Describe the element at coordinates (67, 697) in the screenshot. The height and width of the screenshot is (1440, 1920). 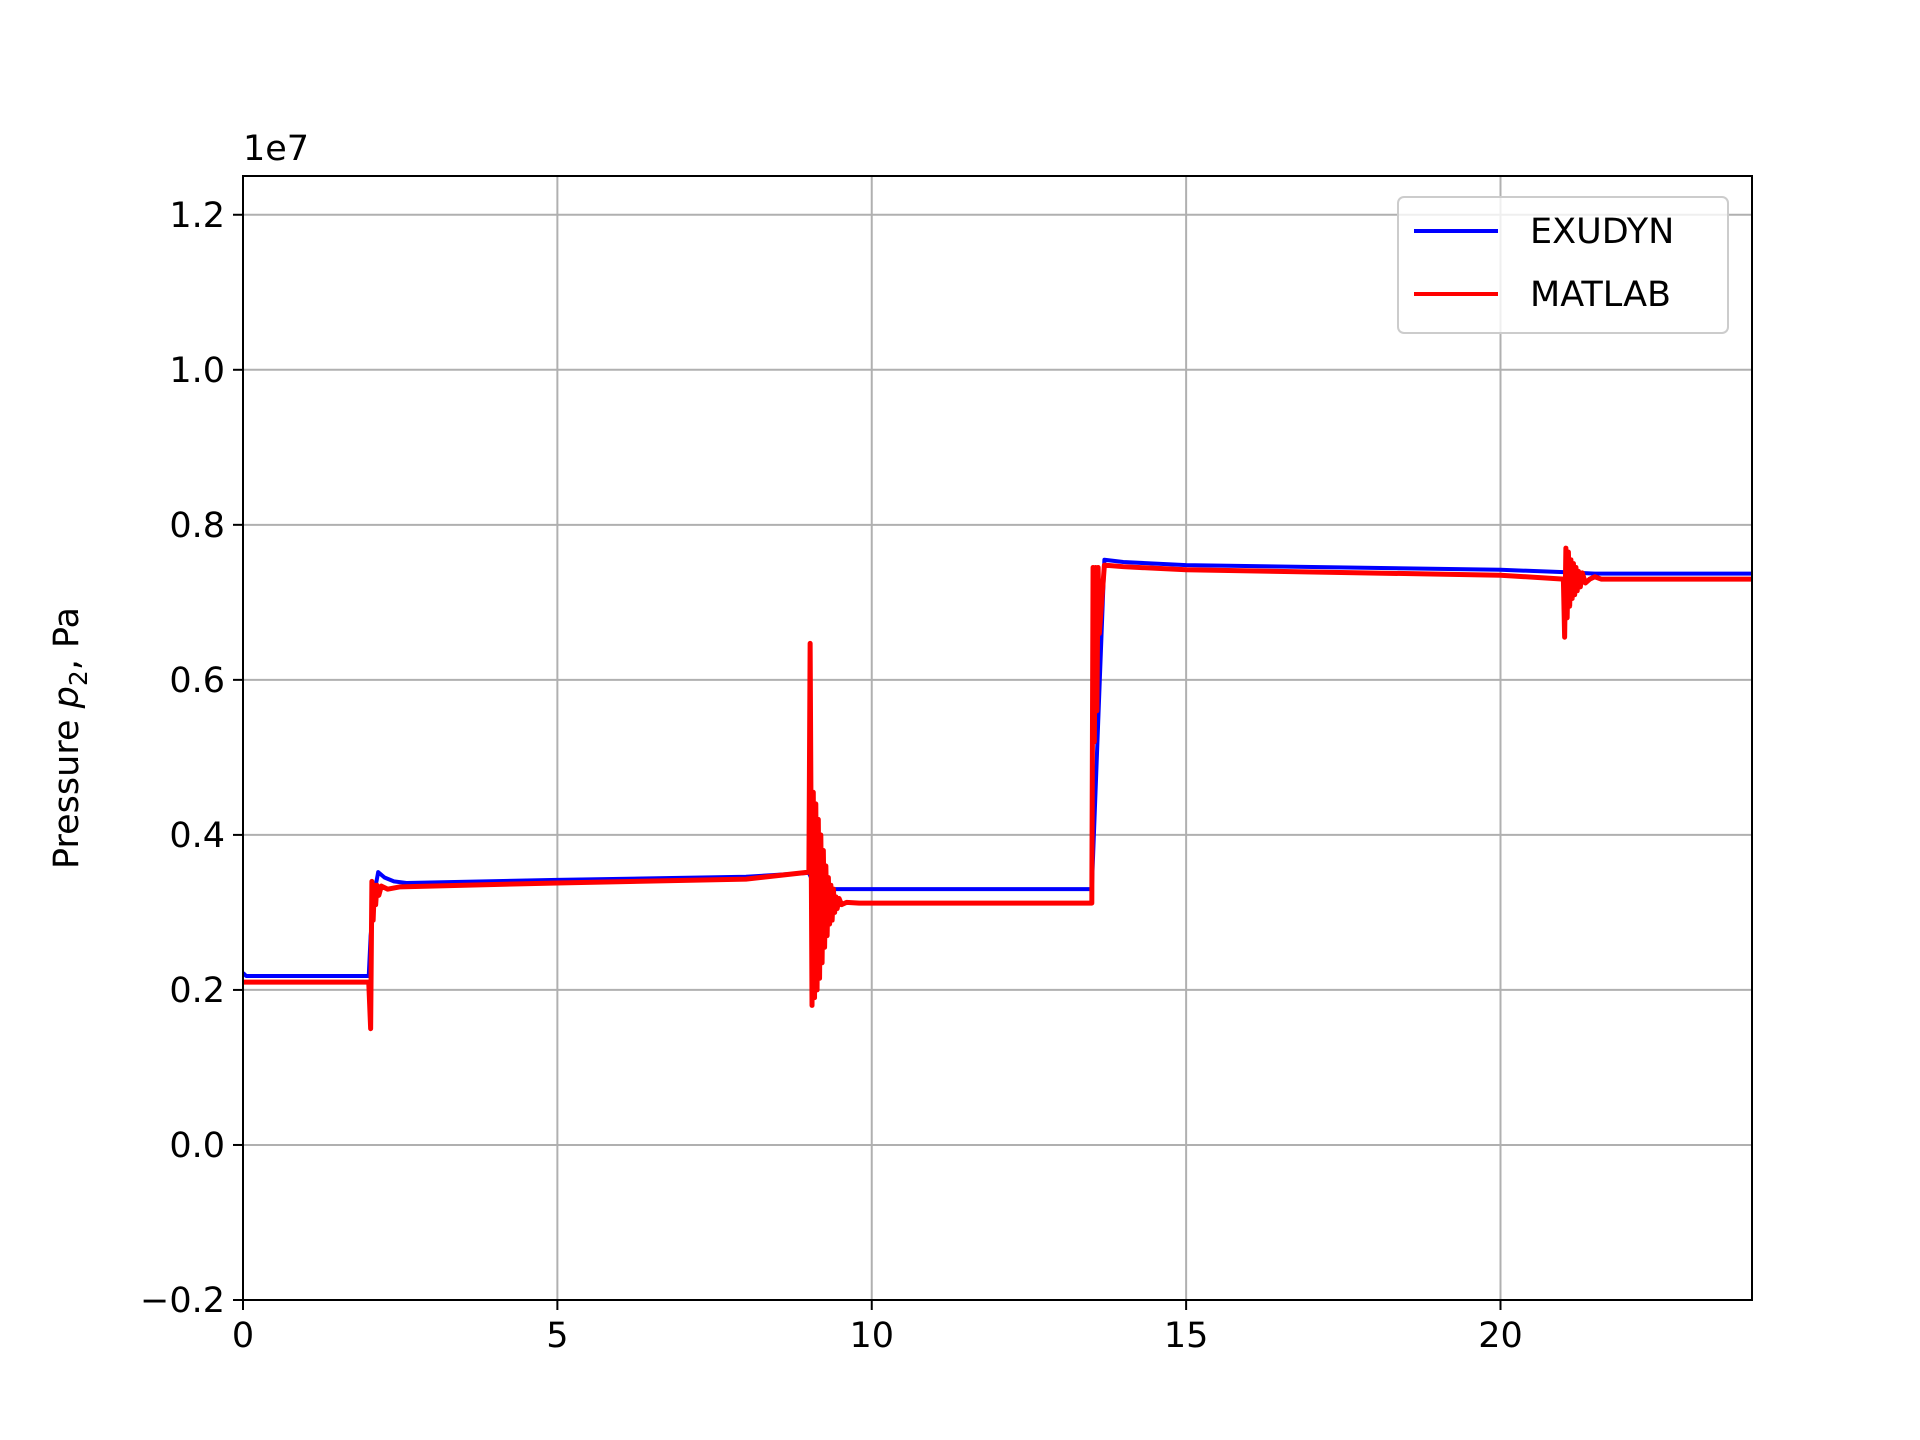
I see `y-axis-label-variable: p` at that location.